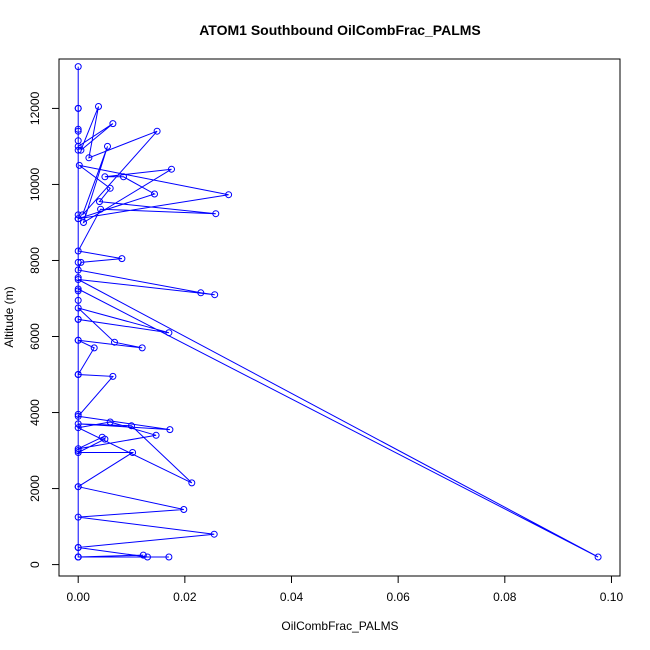  I want to click on y-tick-label: 8000, so click(35, 260).